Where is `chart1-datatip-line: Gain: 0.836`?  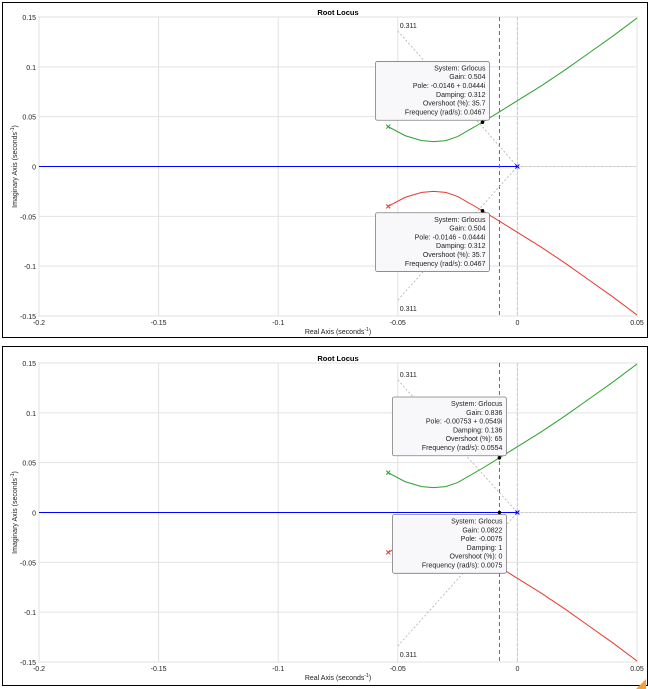 chart1-datatip-line: Gain: 0.836 is located at coordinates (484, 413).